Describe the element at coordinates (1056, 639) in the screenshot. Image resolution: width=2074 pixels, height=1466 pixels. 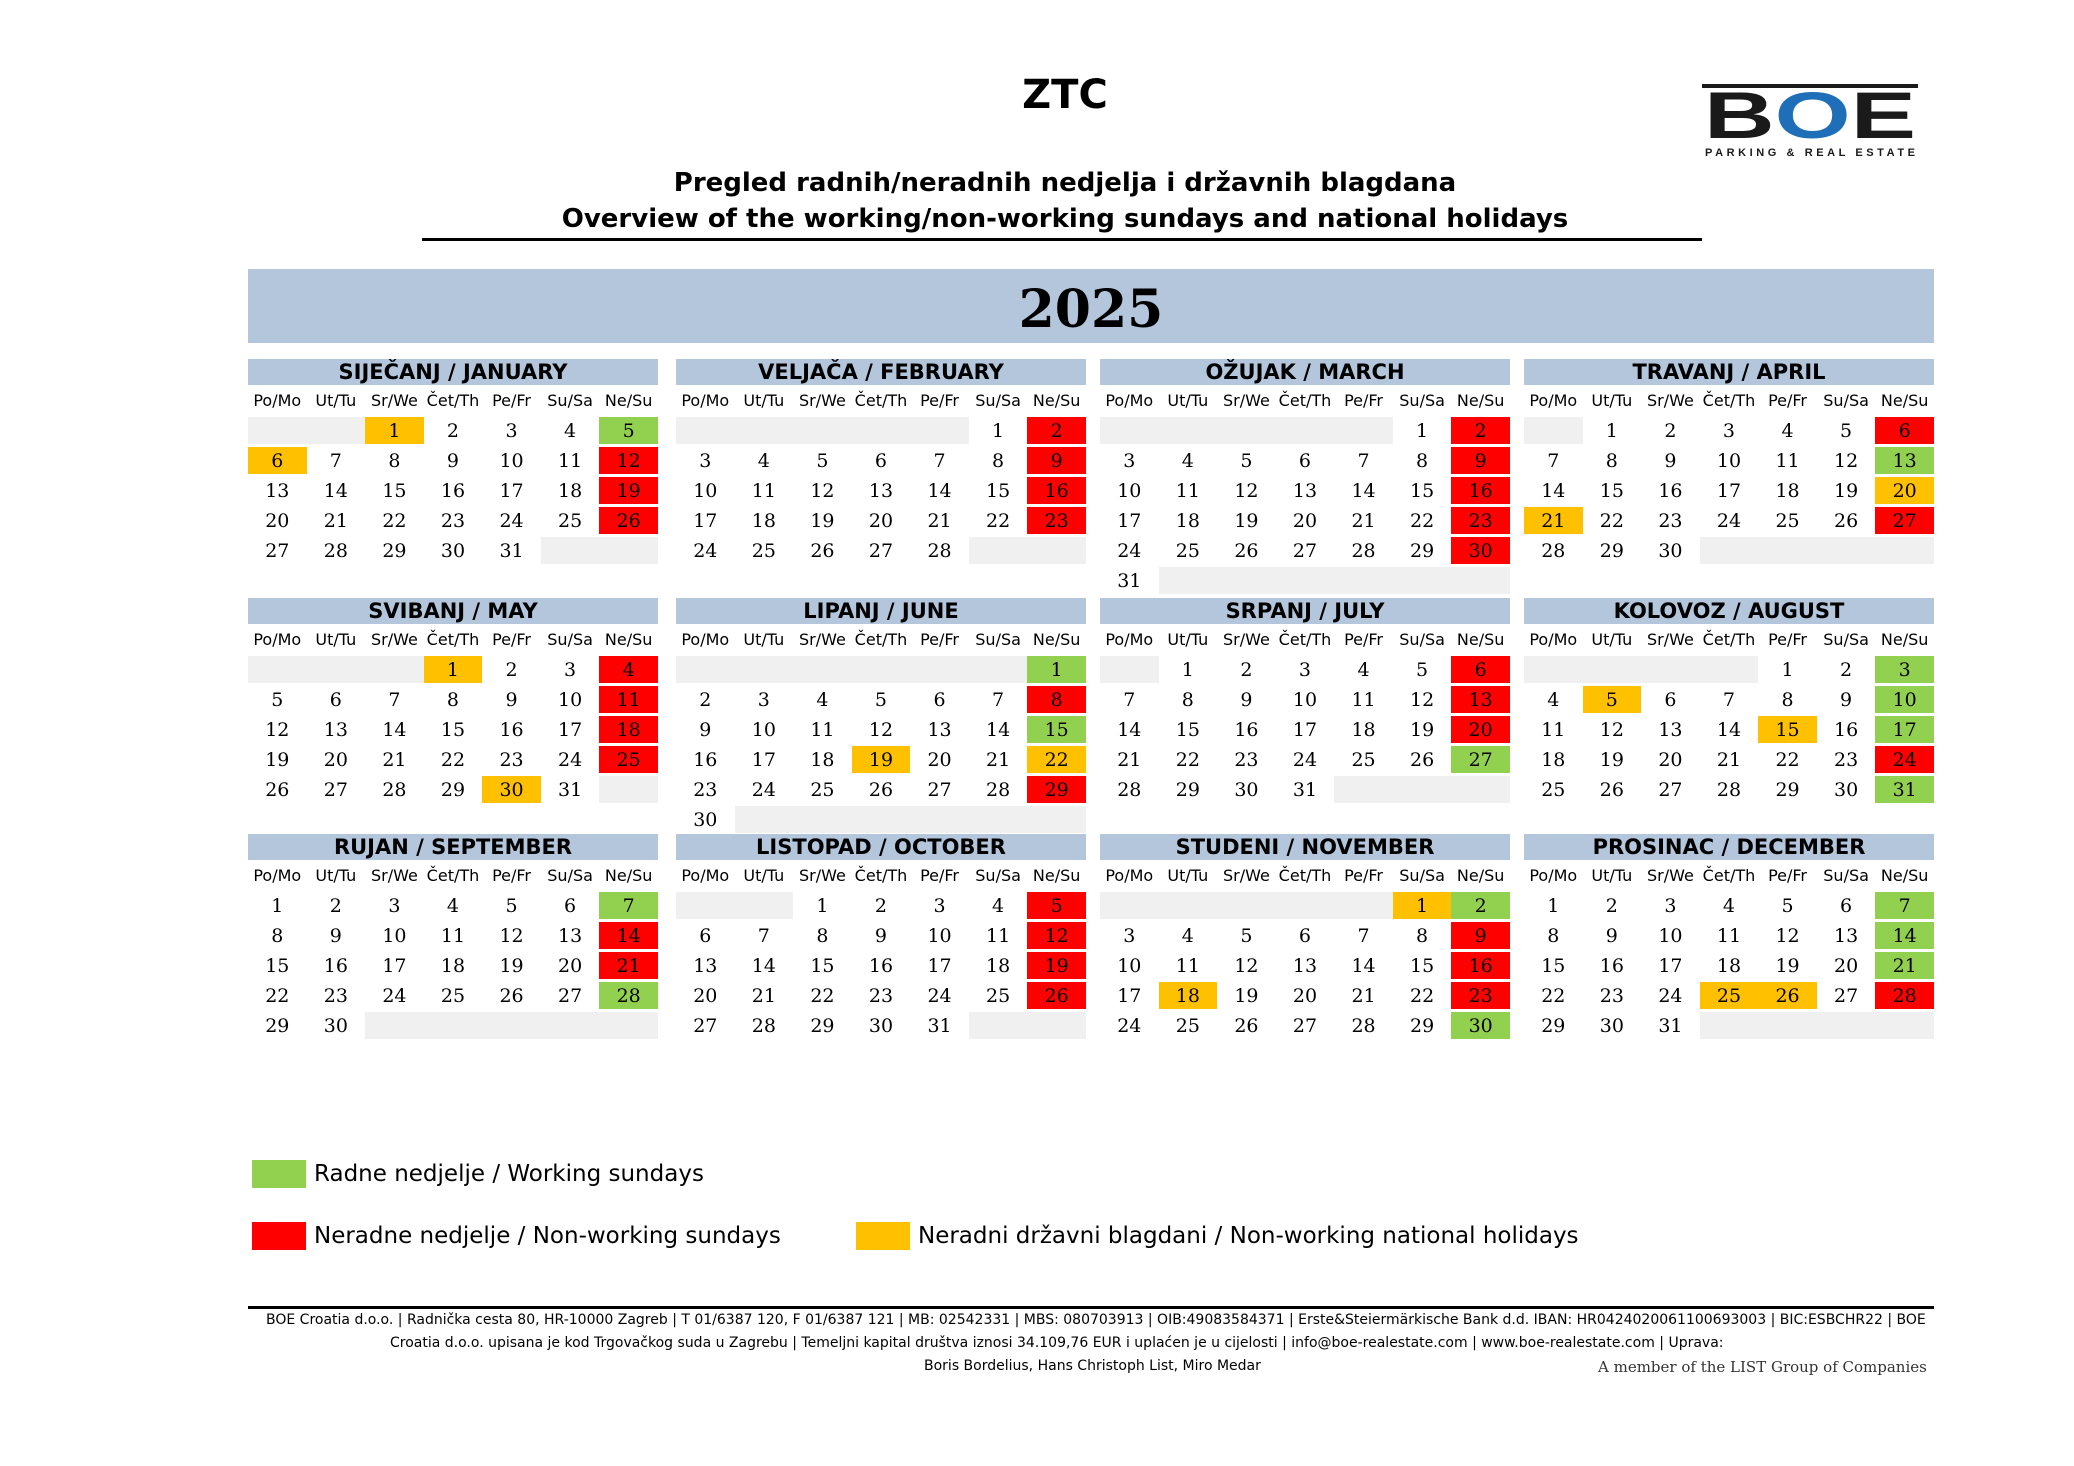
I see `weekday-label: Ne/Su` at that location.